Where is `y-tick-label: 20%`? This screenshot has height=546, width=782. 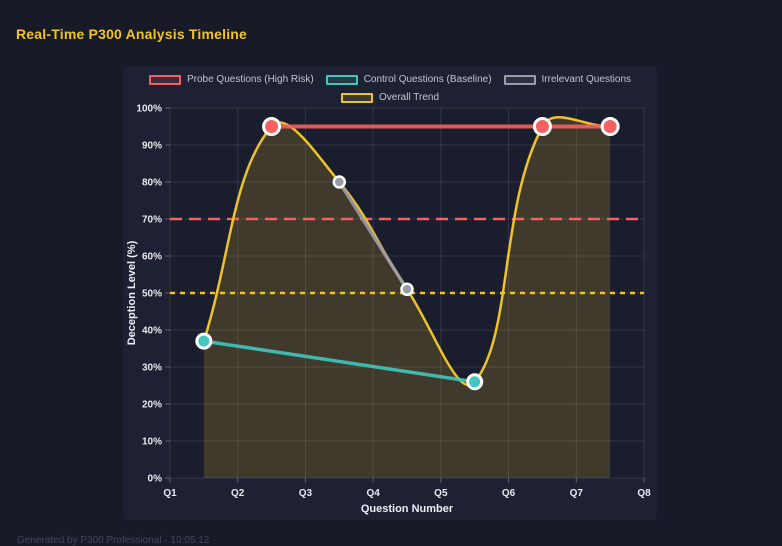
y-tick-label: 20% is located at coordinates (152, 405).